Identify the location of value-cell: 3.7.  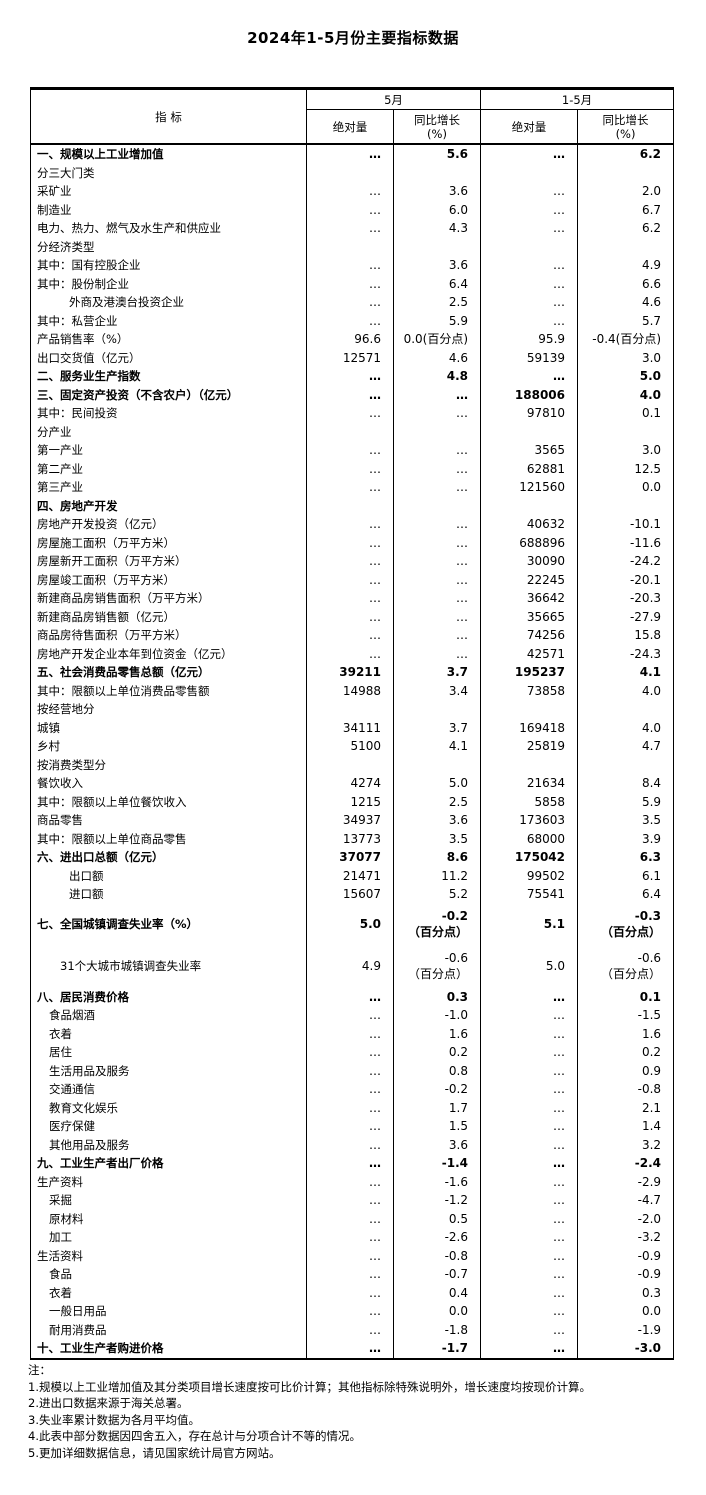
(436, 727).